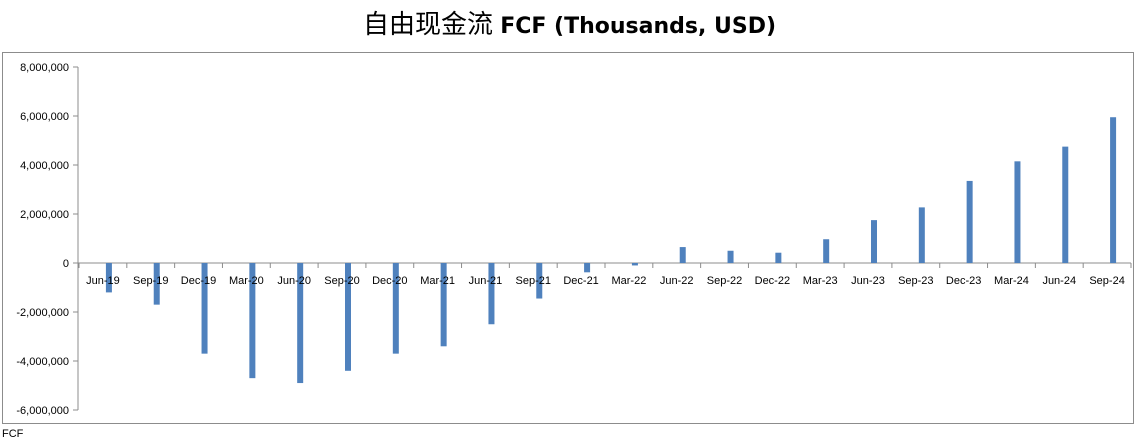  What do you see at coordinates (389, 281) in the screenshot?
I see `x-tick-label: Dec-20` at bounding box center [389, 281].